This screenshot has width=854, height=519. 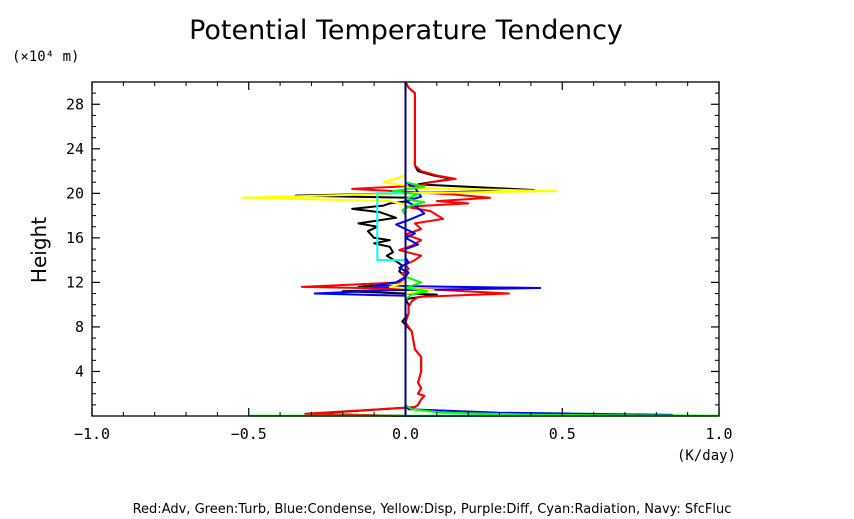 What do you see at coordinates (79, 371) in the screenshot?
I see `y-tick-label: 4` at bounding box center [79, 371].